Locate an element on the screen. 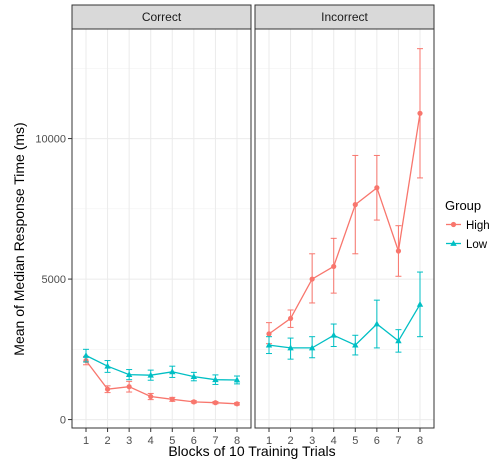 This screenshot has width=500, height=461. y-tick-label: 10000 is located at coordinates (50, 140).